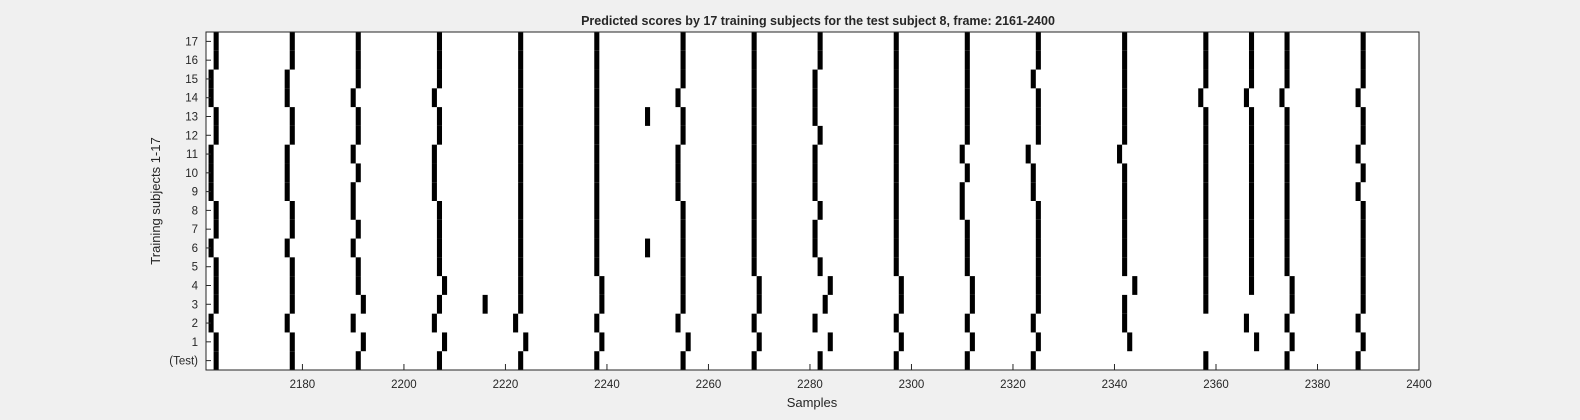 This screenshot has width=1580, height=420. Describe the element at coordinates (195, 287) in the screenshot. I see `y-tick-label: 4` at that location.